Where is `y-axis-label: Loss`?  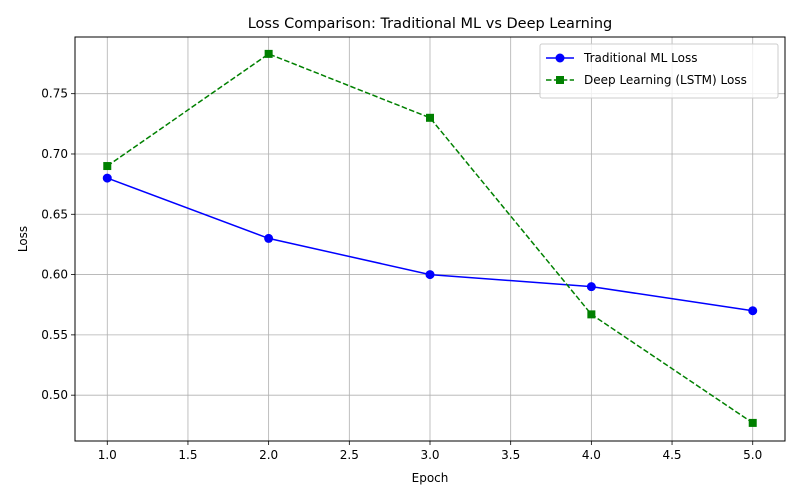 y-axis-label: Loss is located at coordinates (23, 239).